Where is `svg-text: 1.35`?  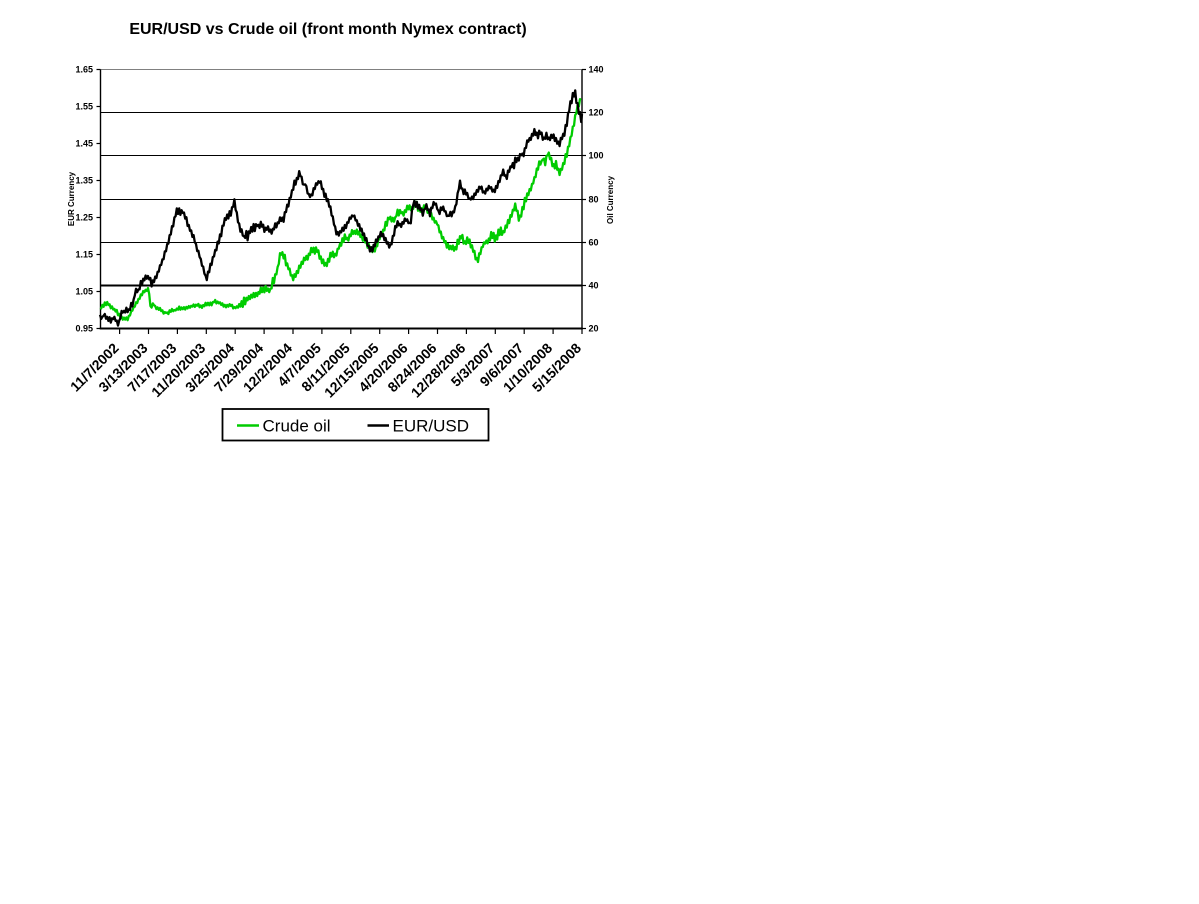 svg-text: 1.35 is located at coordinates (84, 181).